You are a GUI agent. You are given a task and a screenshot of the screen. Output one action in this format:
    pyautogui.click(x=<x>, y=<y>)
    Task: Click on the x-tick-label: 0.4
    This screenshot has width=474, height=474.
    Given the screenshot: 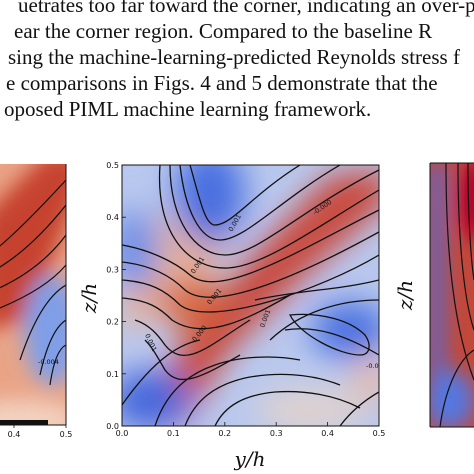 What is the action you would take?
    pyautogui.click(x=327, y=433)
    